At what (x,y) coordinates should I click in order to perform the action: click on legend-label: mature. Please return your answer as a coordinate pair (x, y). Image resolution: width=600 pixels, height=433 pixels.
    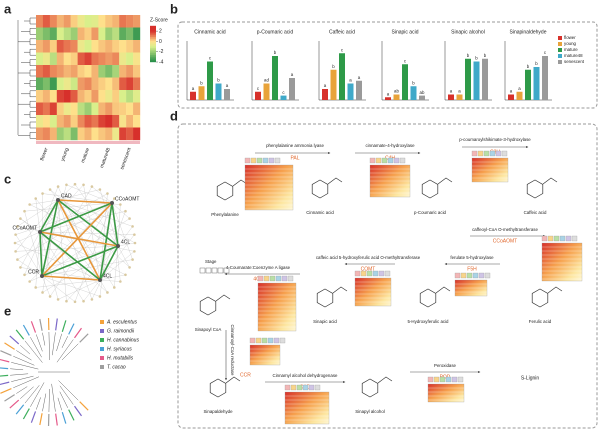
    Looking at the image, I should click on (571, 49).